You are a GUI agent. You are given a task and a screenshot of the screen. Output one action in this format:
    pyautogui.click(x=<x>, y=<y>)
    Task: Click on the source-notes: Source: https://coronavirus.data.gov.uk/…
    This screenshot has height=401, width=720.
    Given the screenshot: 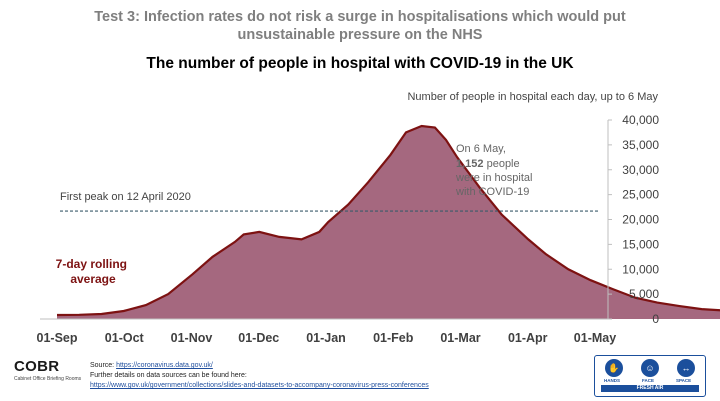 What is the action you would take?
    pyautogui.click(x=259, y=376)
    